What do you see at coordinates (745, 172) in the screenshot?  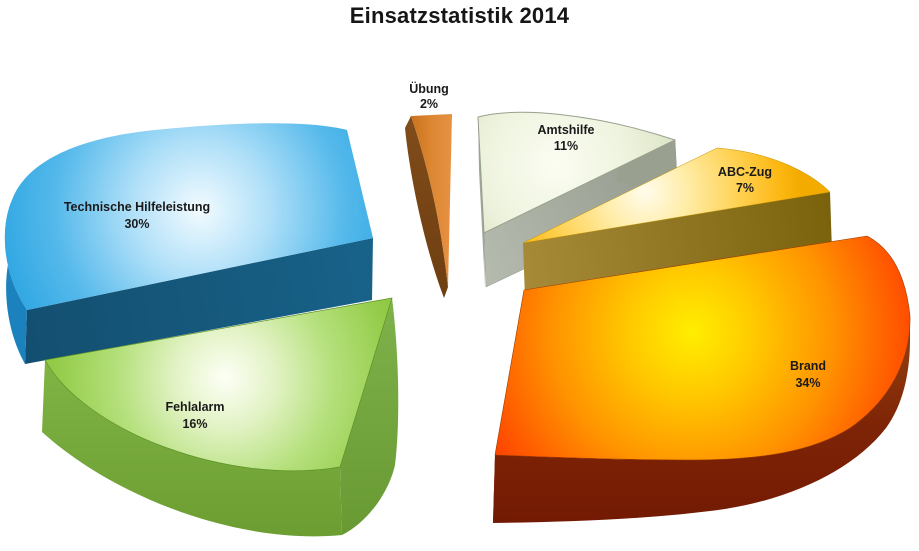 I see `slice-name-text: ABC-Zug` at bounding box center [745, 172].